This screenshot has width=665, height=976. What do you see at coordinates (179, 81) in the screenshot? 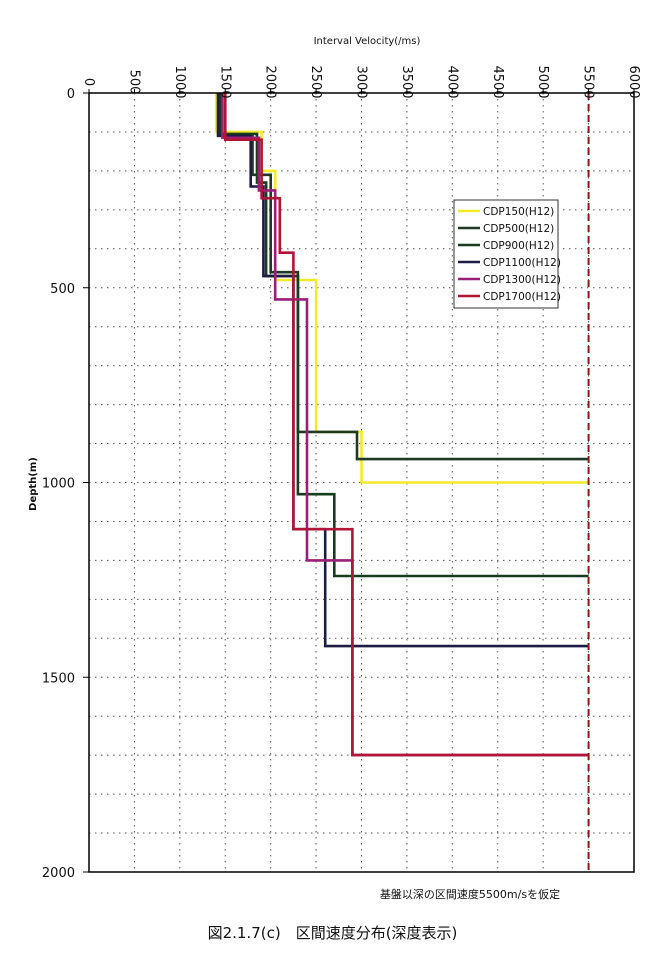
I see `x-tick-label: 1000` at bounding box center [179, 81].